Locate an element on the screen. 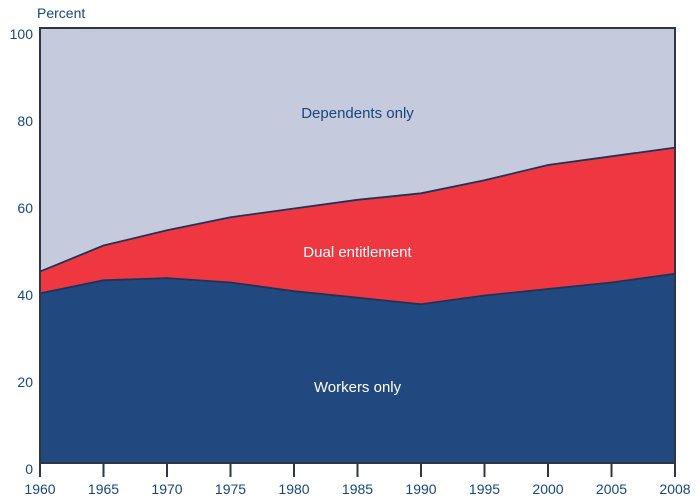 This screenshot has width=700, height=501. x-tick-label: 1980 is located at coordinates (293, 489).